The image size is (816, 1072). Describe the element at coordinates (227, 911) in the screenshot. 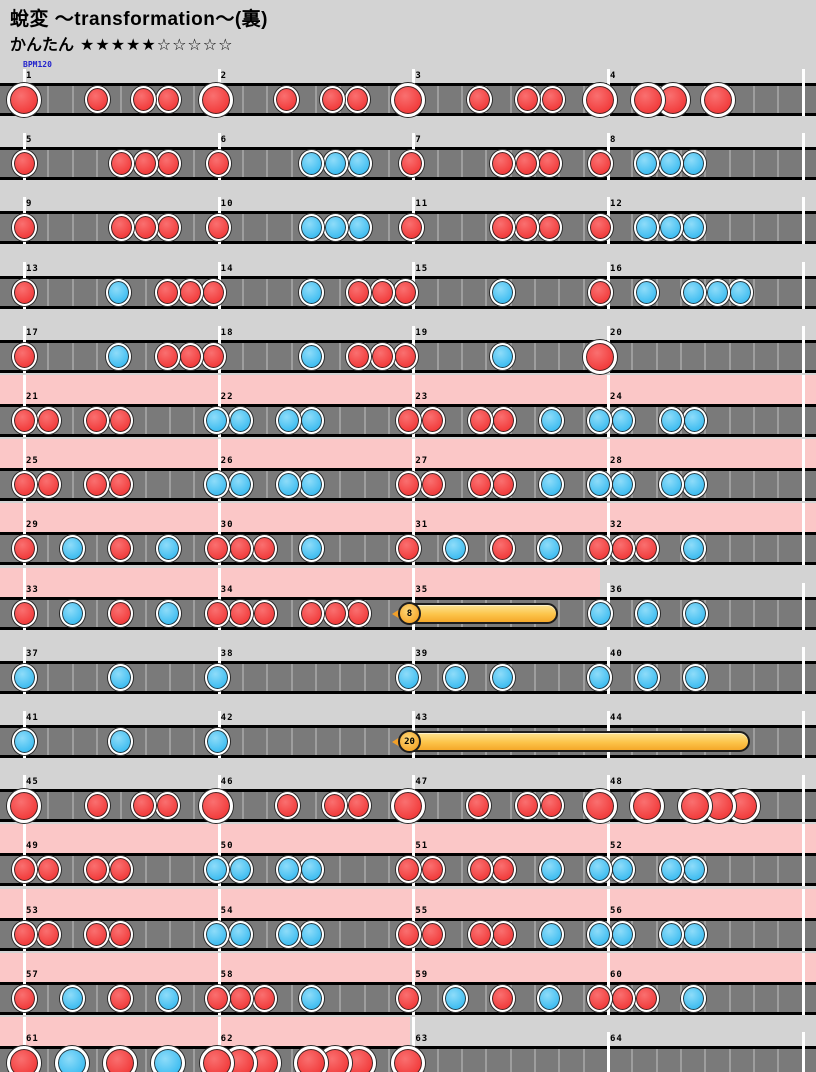

I see `measure-number: 54` at that location.